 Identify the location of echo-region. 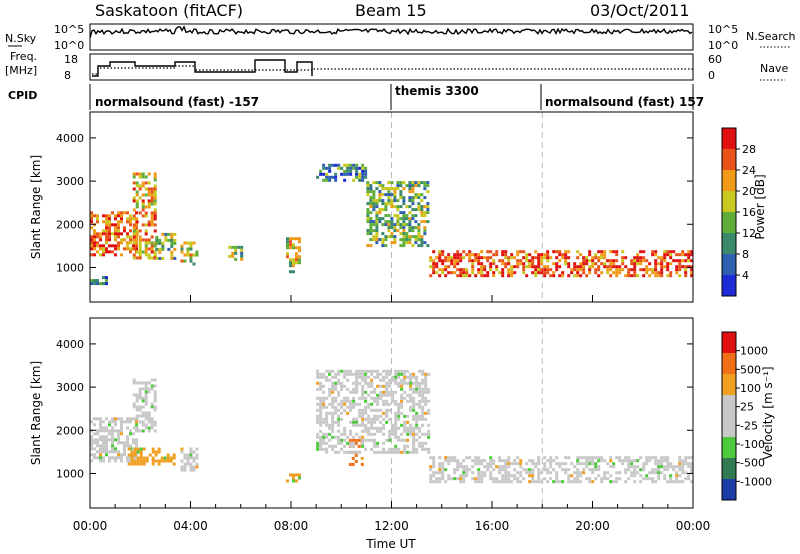
(561, 470).